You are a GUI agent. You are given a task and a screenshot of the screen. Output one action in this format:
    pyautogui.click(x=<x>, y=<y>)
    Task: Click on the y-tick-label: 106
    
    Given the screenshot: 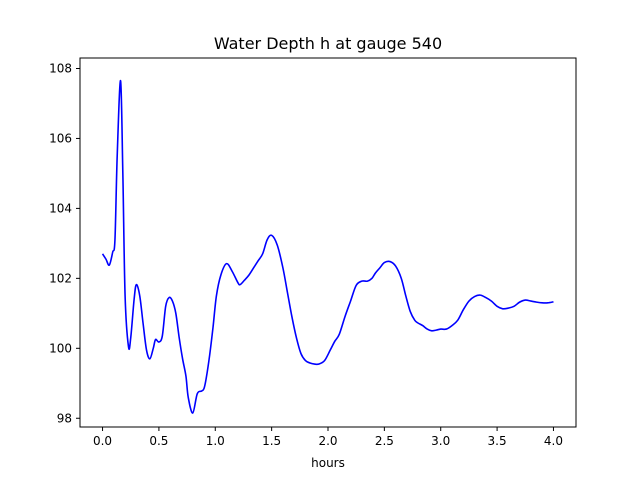 What is the action you would take?
    pyautogui.click(x=60, y=138)
    